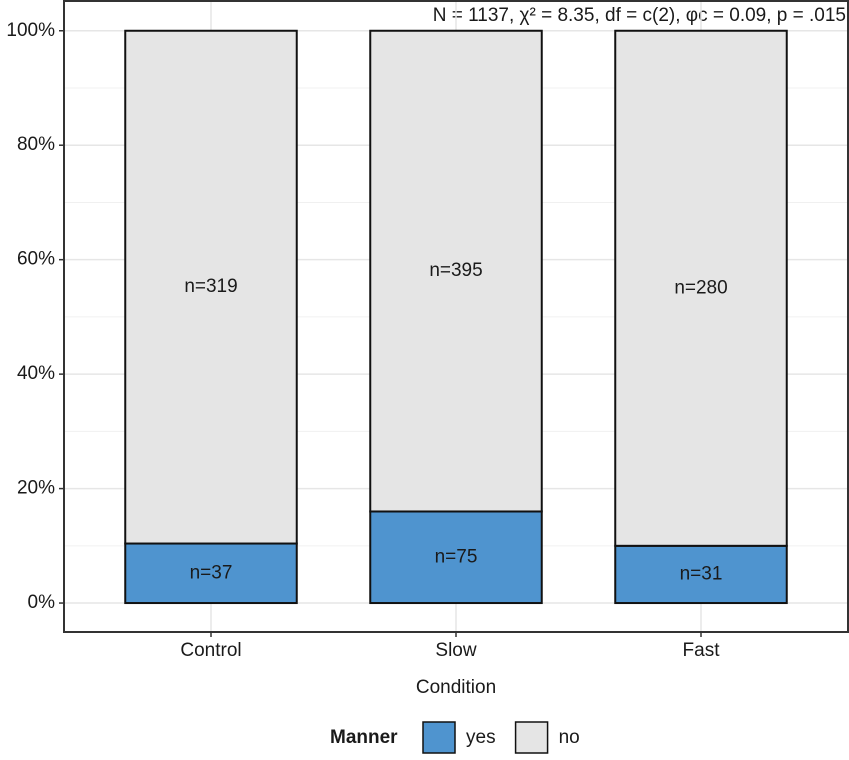  I want to click on segment-label: n=280, so click(700, 287).